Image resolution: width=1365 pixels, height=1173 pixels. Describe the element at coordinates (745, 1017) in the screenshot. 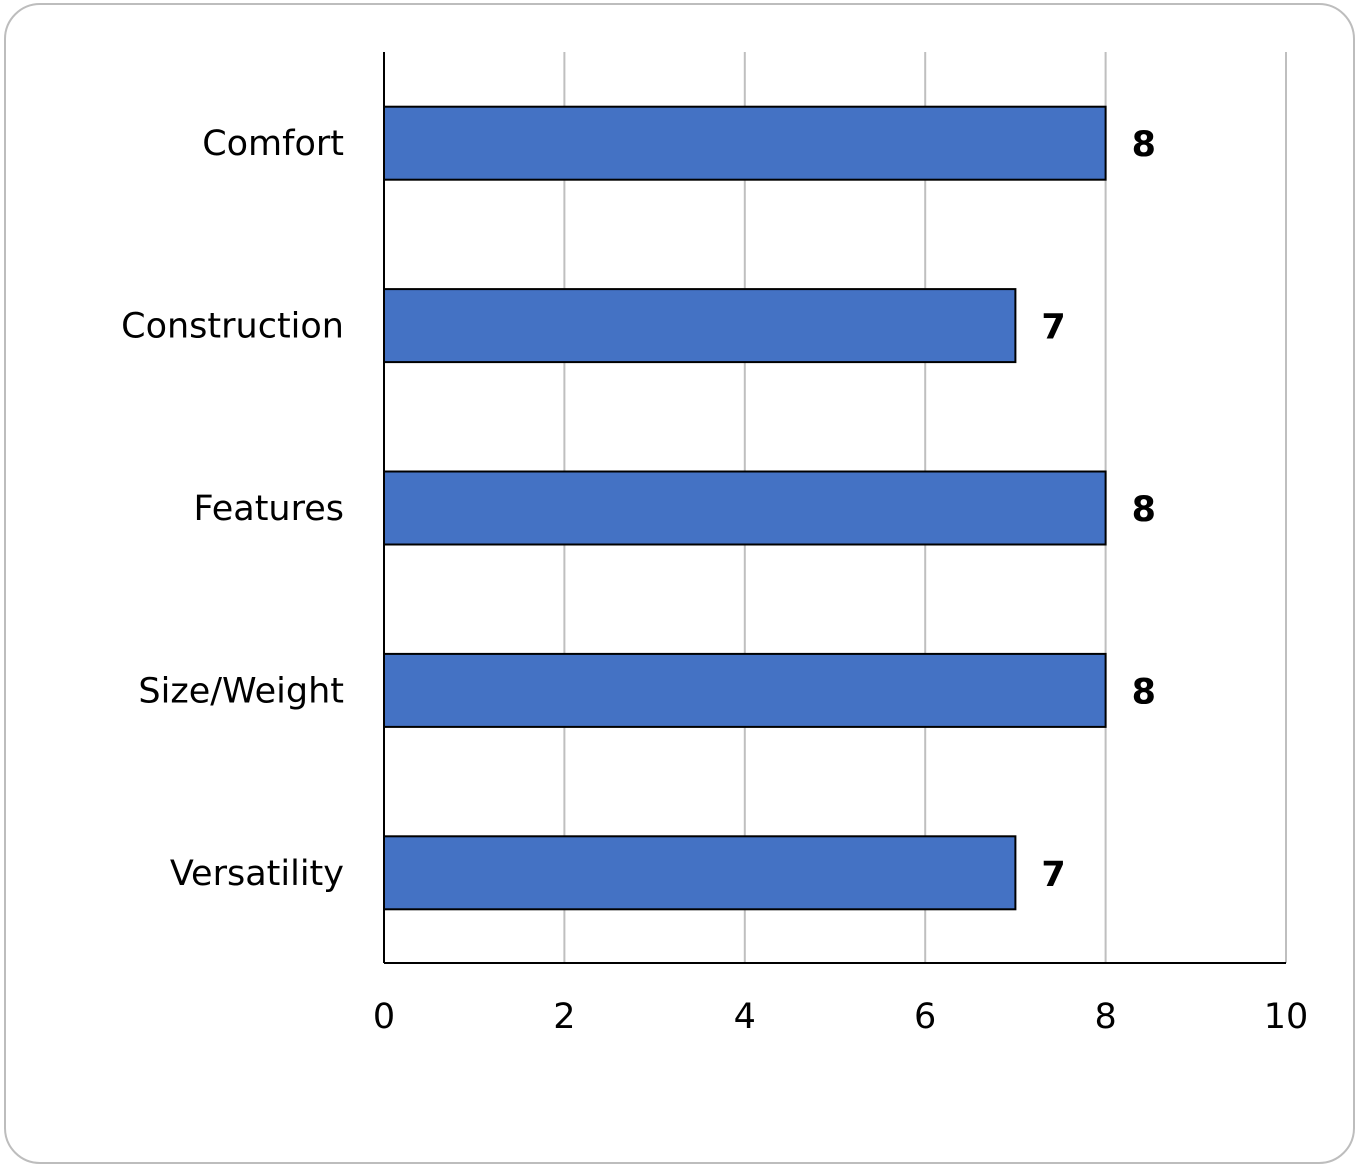

I see `x-tick-label-4: 4` at that location.